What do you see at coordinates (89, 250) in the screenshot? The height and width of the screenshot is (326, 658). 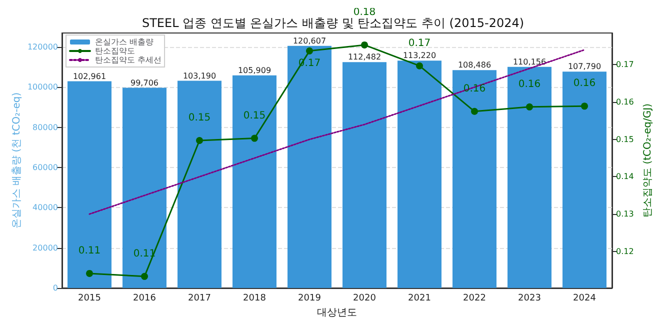 I see `data-label: 0.11` at bounding box center [89, 250].